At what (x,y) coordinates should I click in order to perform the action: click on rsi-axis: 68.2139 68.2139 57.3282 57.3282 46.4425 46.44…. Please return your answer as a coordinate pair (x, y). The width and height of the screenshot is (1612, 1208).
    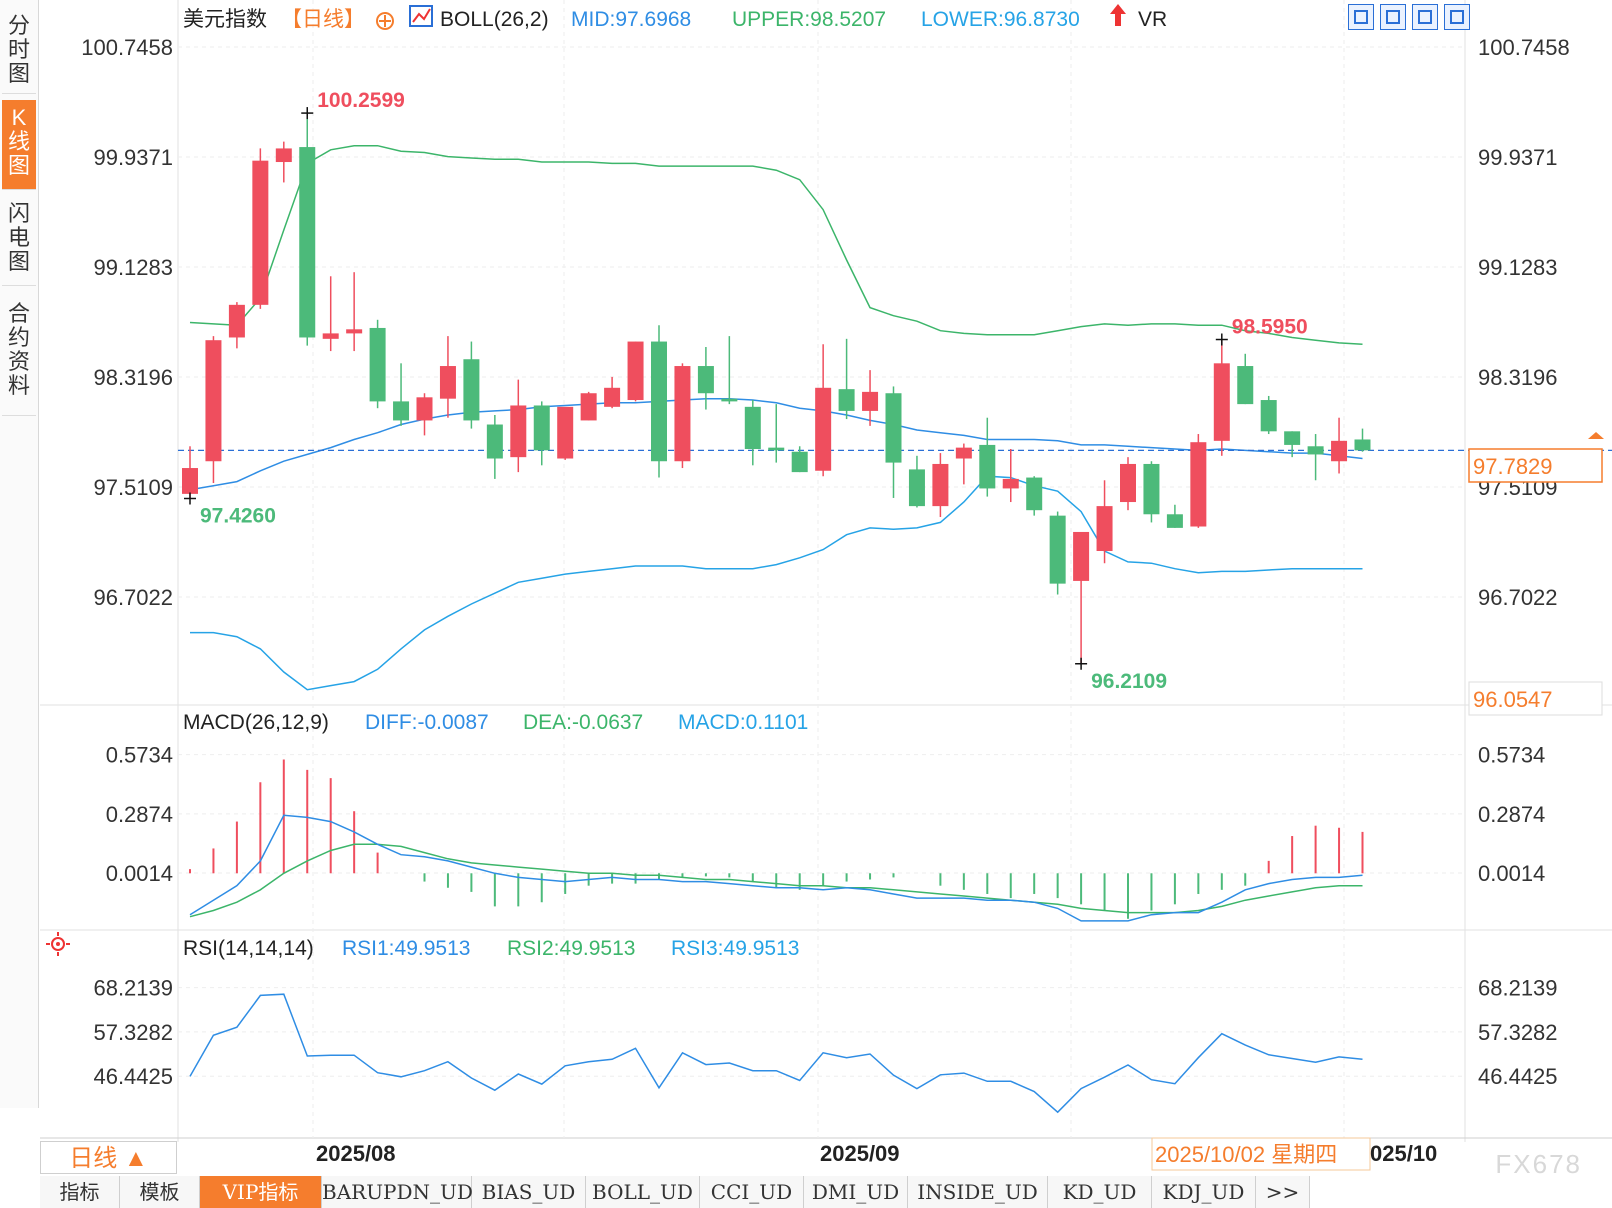
    Looking at the image, I should click on (825, 1033).